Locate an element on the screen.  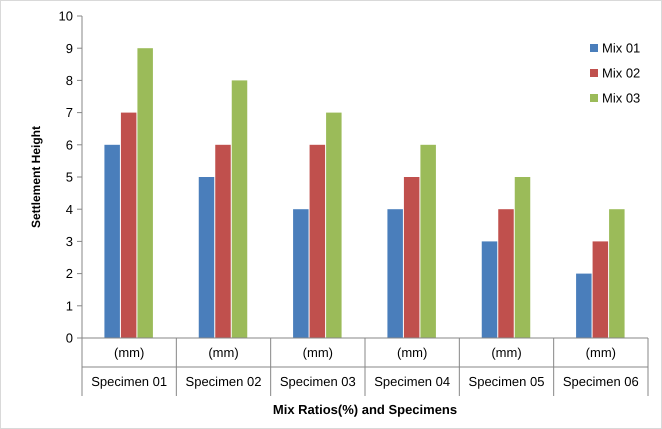
y-tick-label: 2 is located at coordinates (69, 274).